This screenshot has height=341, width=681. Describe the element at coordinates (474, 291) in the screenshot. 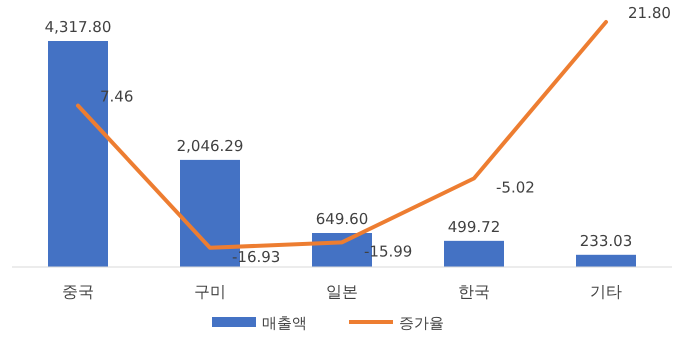

I see `x-tick-label: 한국` at that location.